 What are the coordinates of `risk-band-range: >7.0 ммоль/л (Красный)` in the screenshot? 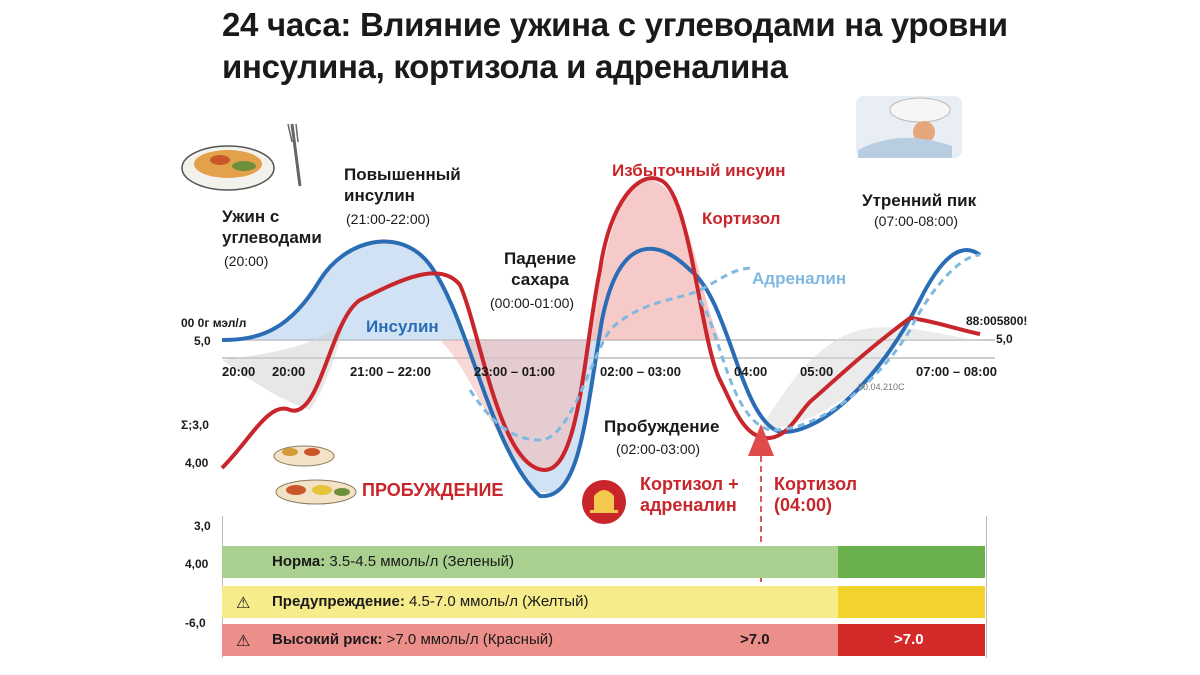 It's located at (468, 639).